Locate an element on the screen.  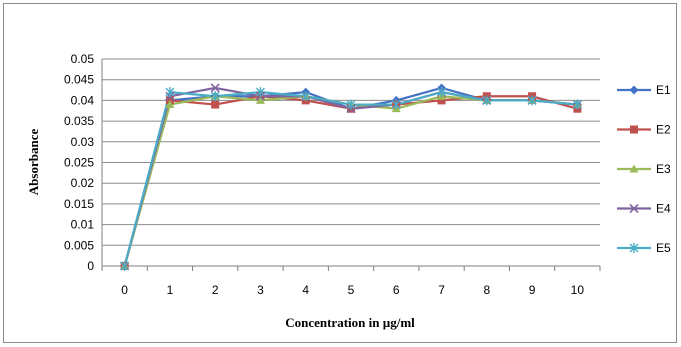
x-tick-label: 4 is located at coordinates (305, 290).